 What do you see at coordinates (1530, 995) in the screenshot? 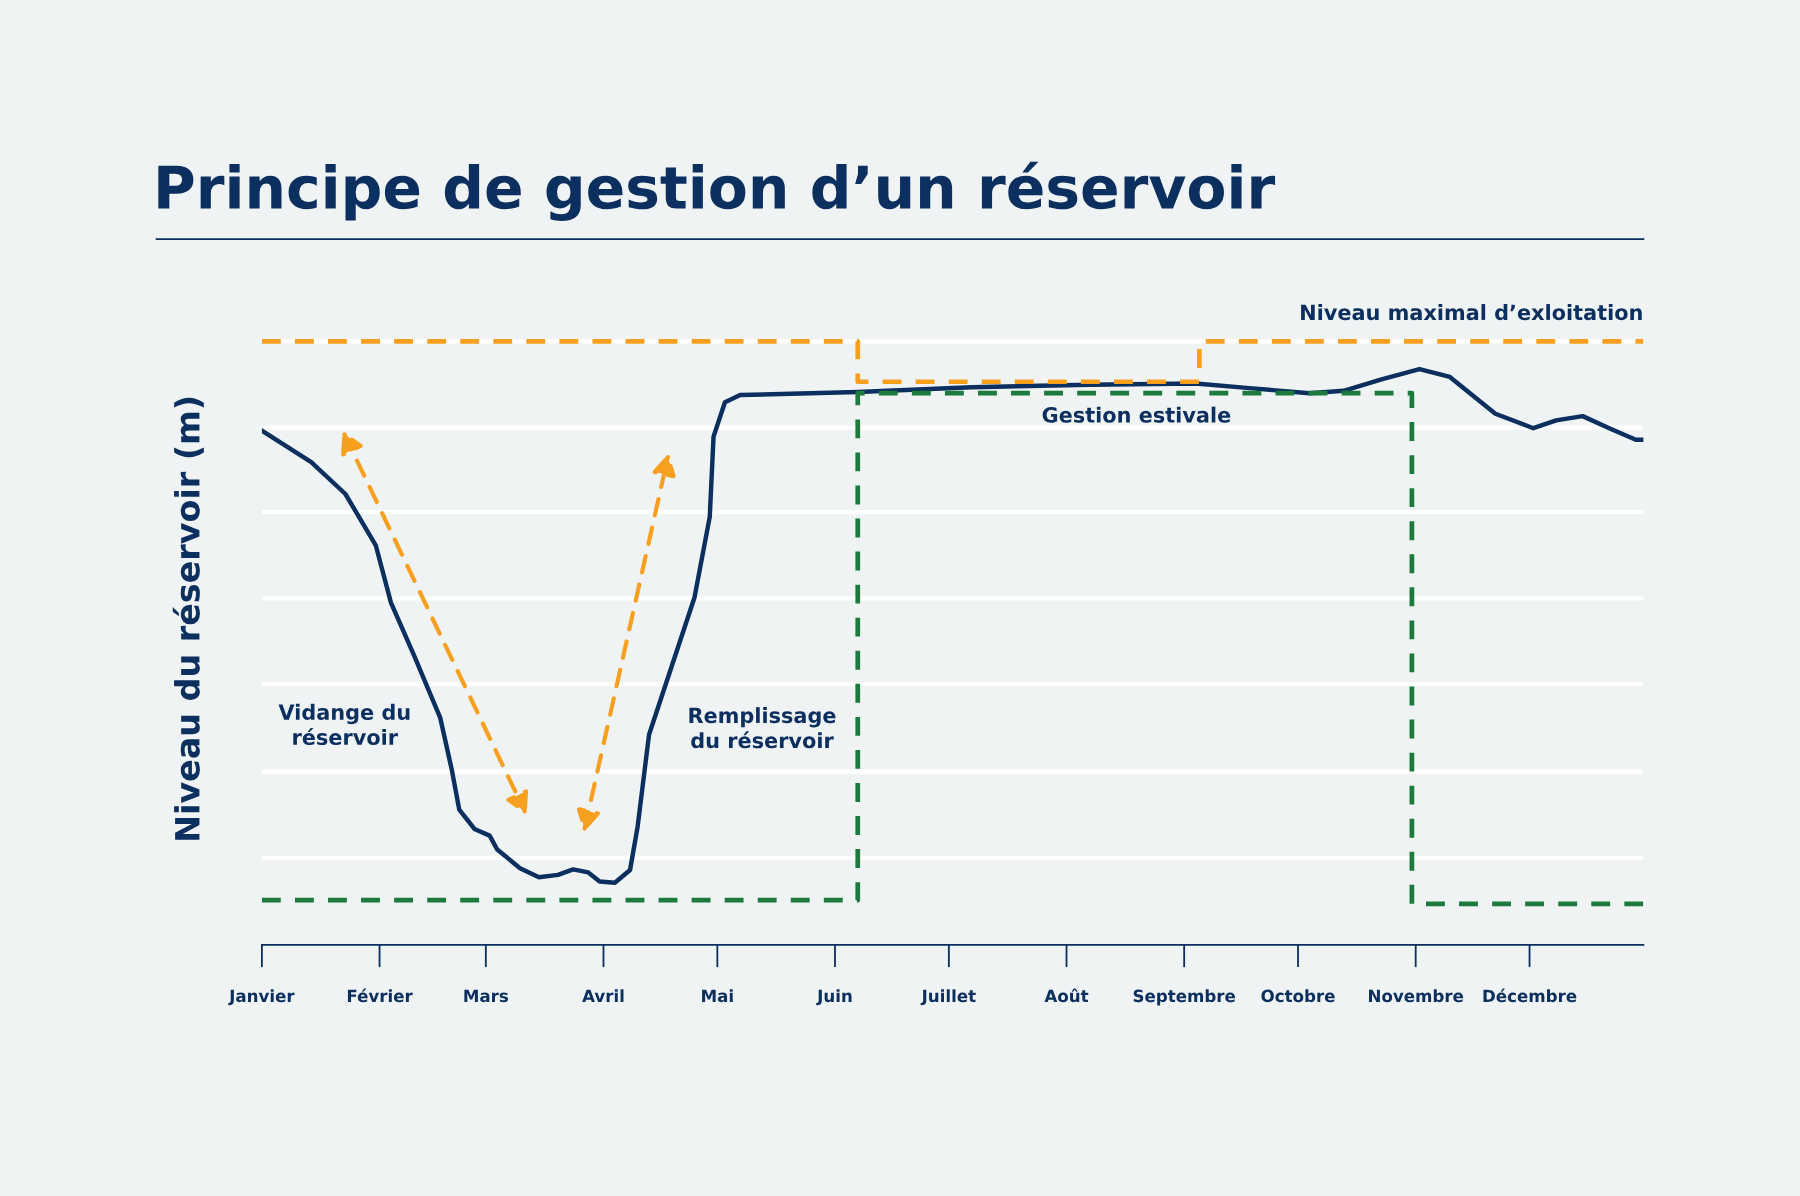
I see `x-tick-label: Décembre` at bounding box center [1530, 995].